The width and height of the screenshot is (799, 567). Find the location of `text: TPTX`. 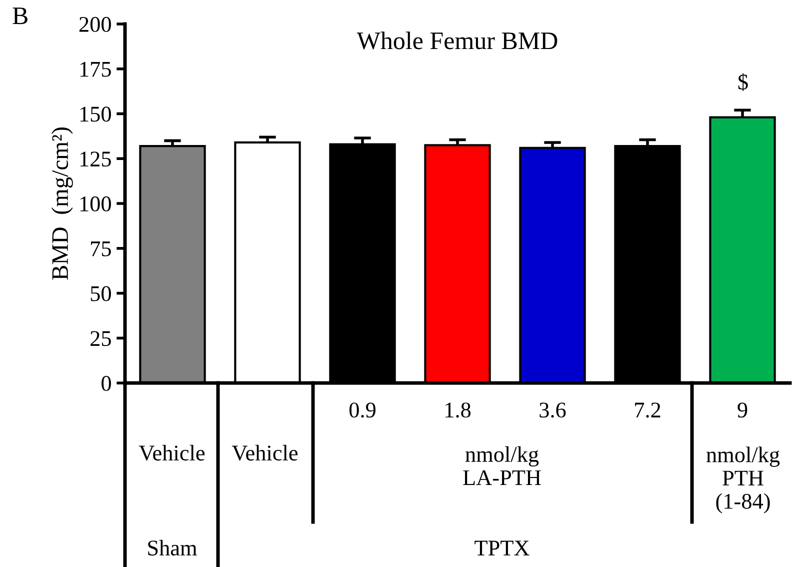

text: TPTX is located at coordinates (502, 548).